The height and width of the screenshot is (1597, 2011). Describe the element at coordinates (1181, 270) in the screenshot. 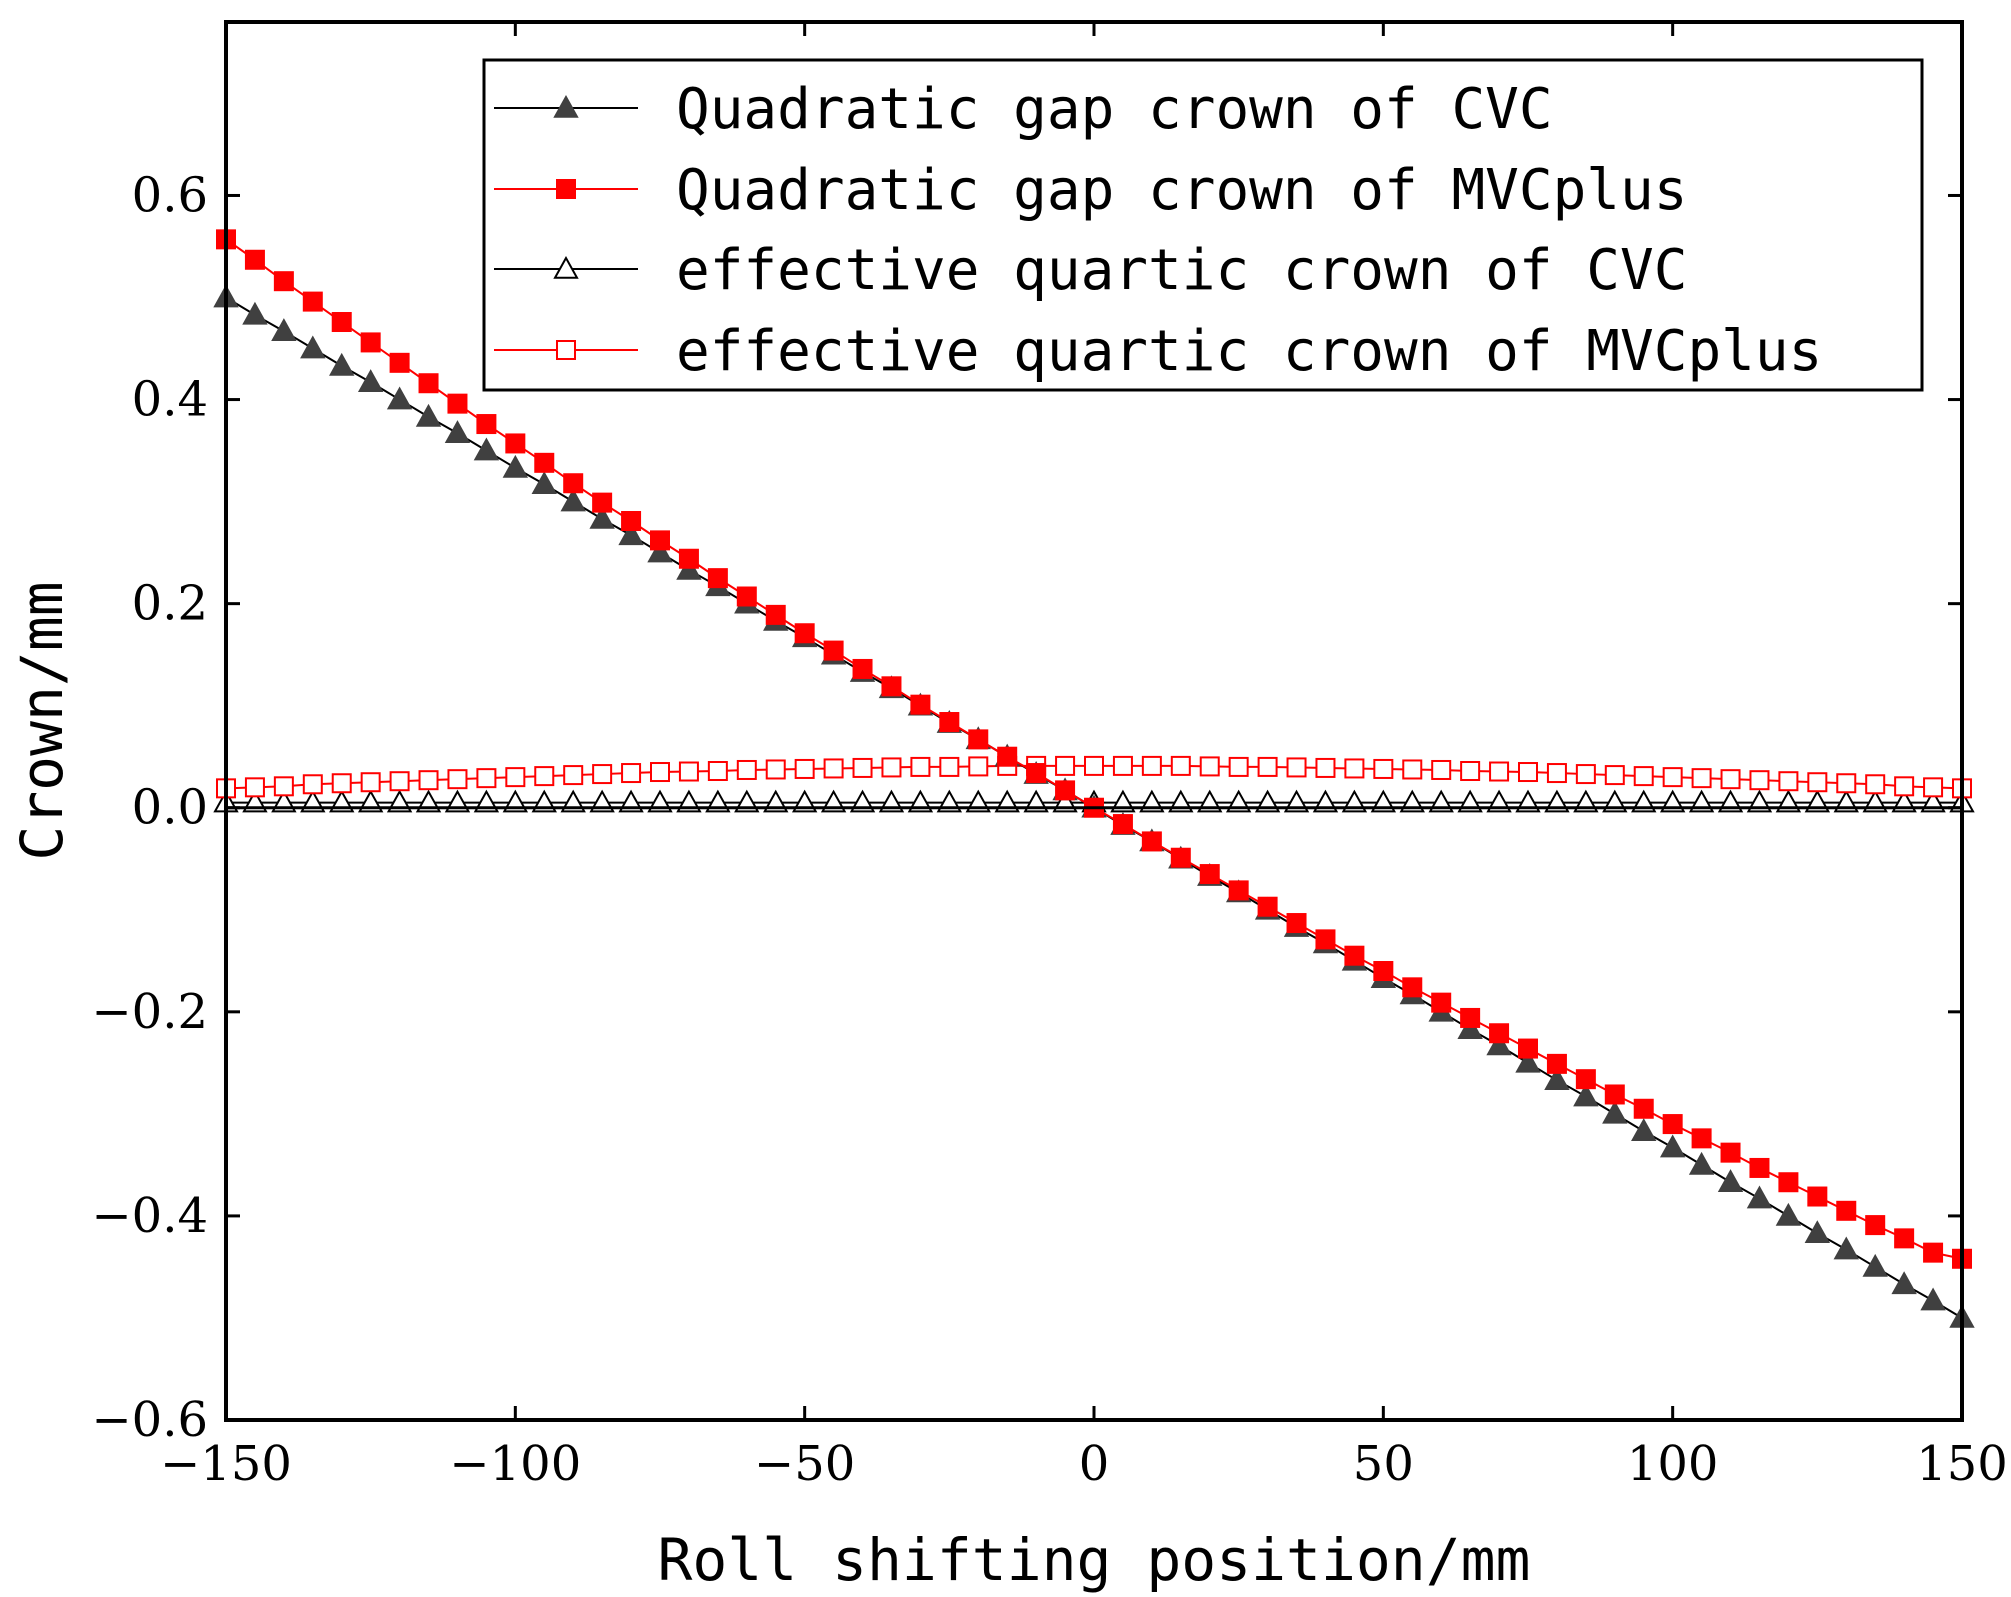

I see `legend-label: effective quartic crown of CVC` at that location.